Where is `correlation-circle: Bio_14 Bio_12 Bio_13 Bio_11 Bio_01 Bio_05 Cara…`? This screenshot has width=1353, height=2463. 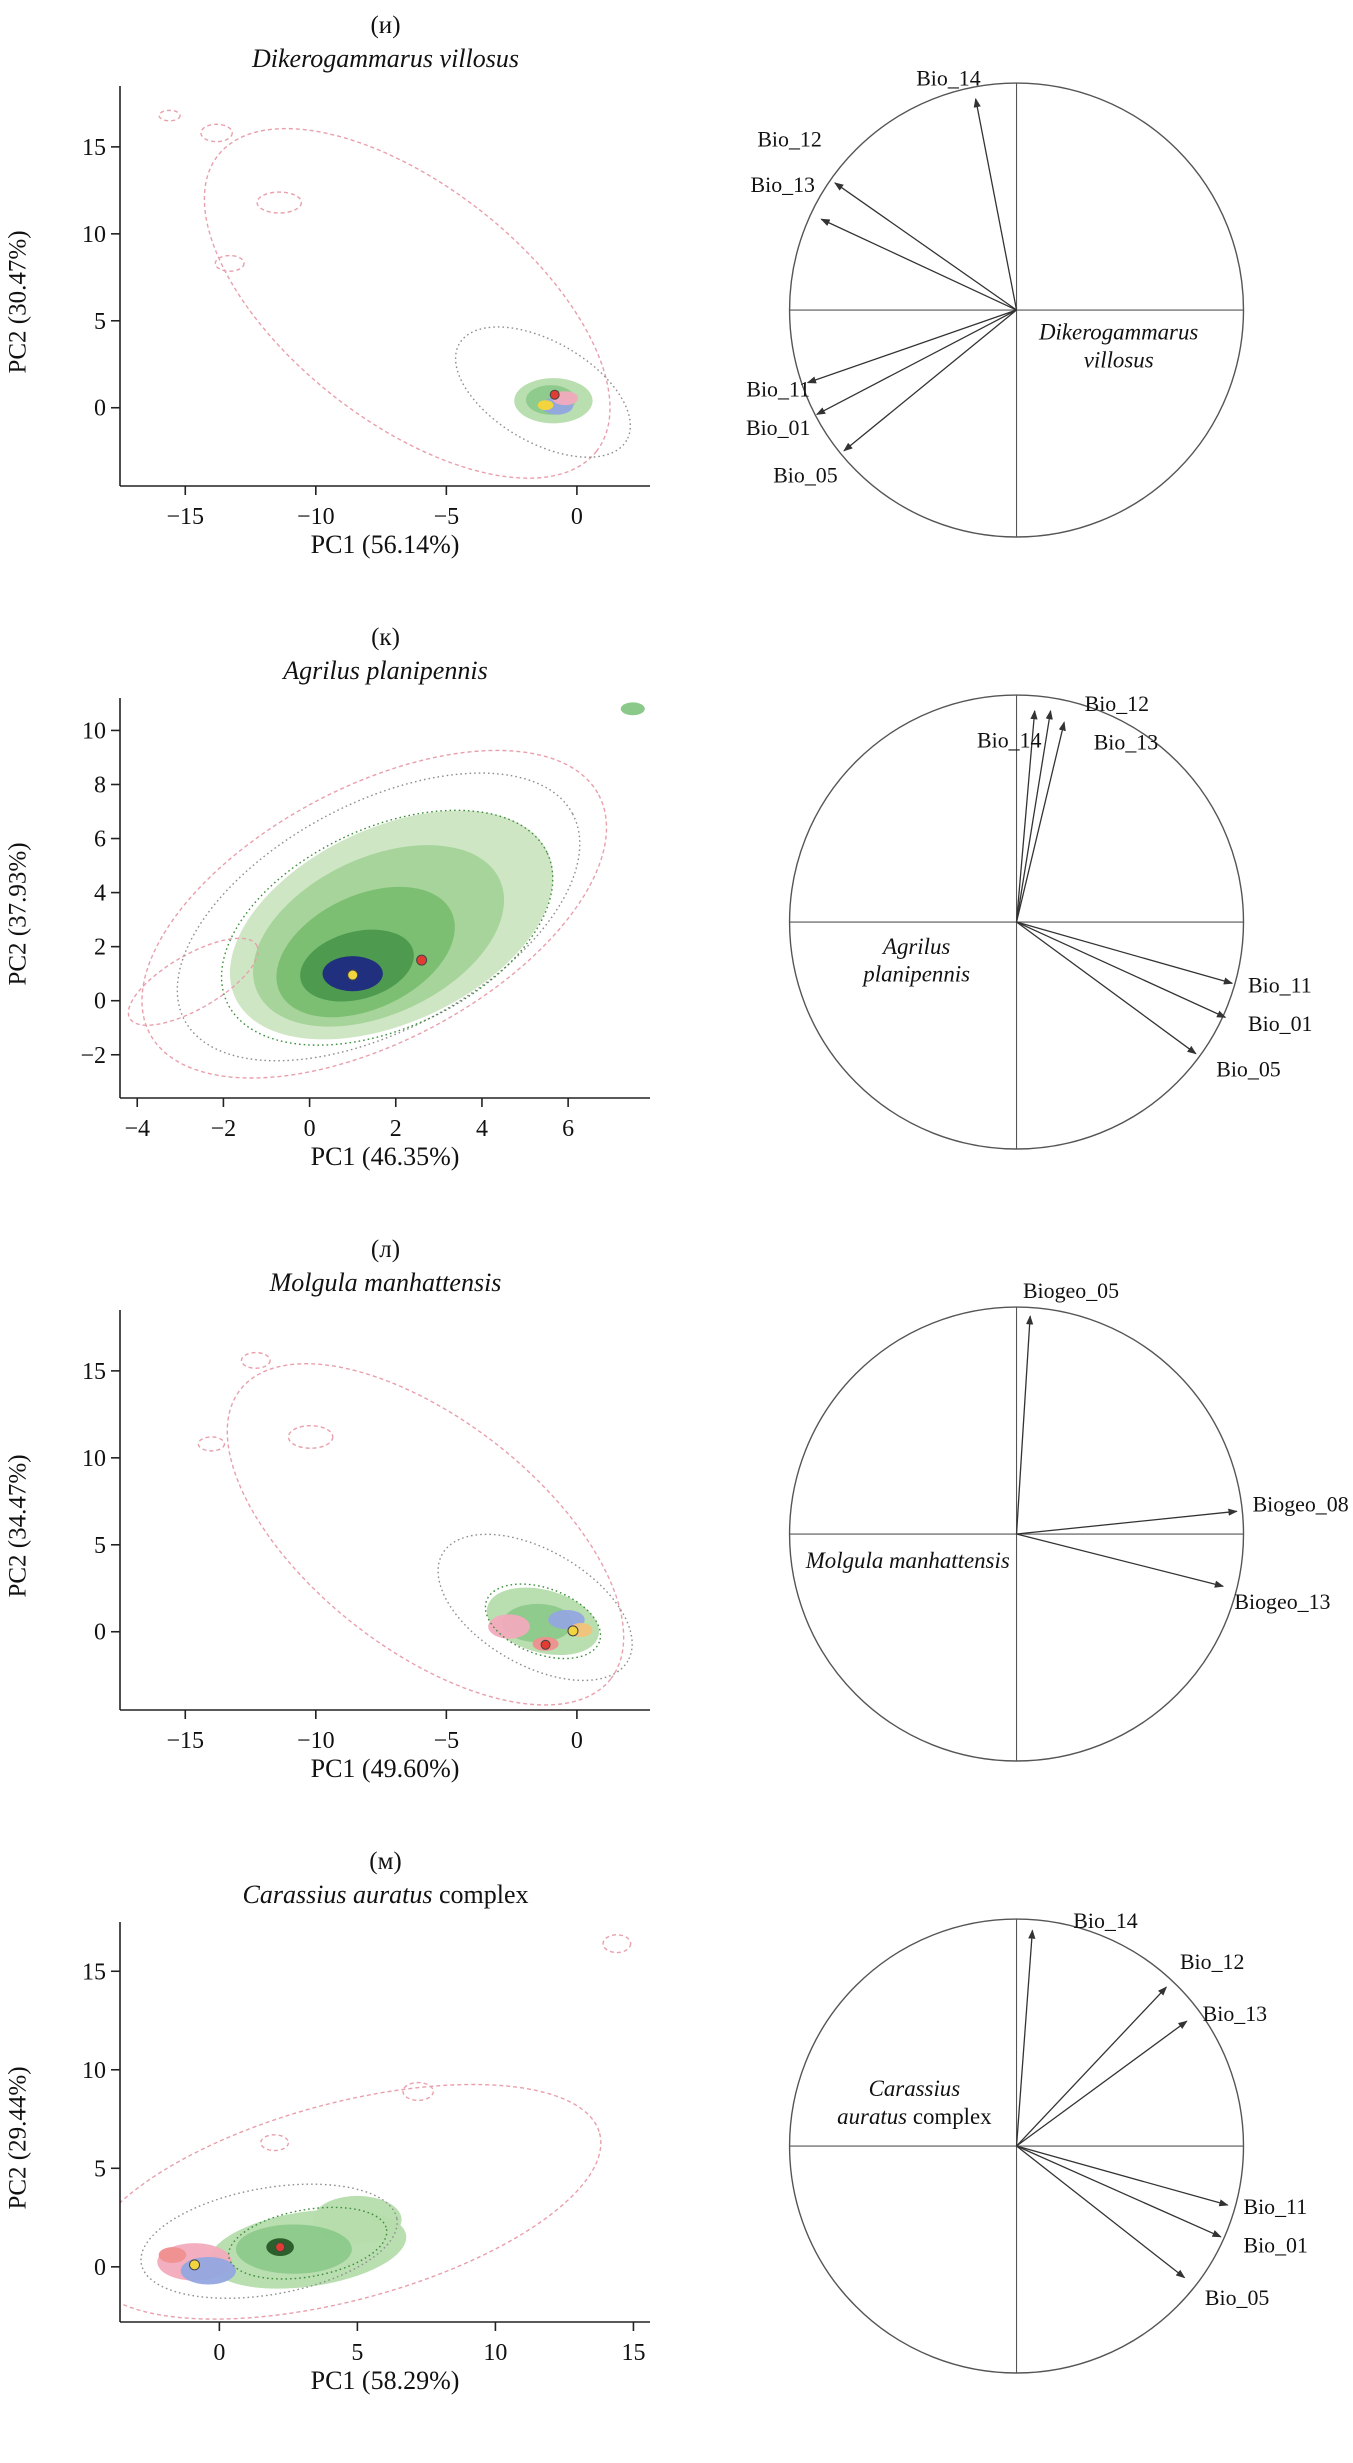
correlation-circle: Bio_14 Bio_12 Bio_13 Bio_11 Bio_01 Bio_05 Cara… is located at coordinates (1048, 2141).